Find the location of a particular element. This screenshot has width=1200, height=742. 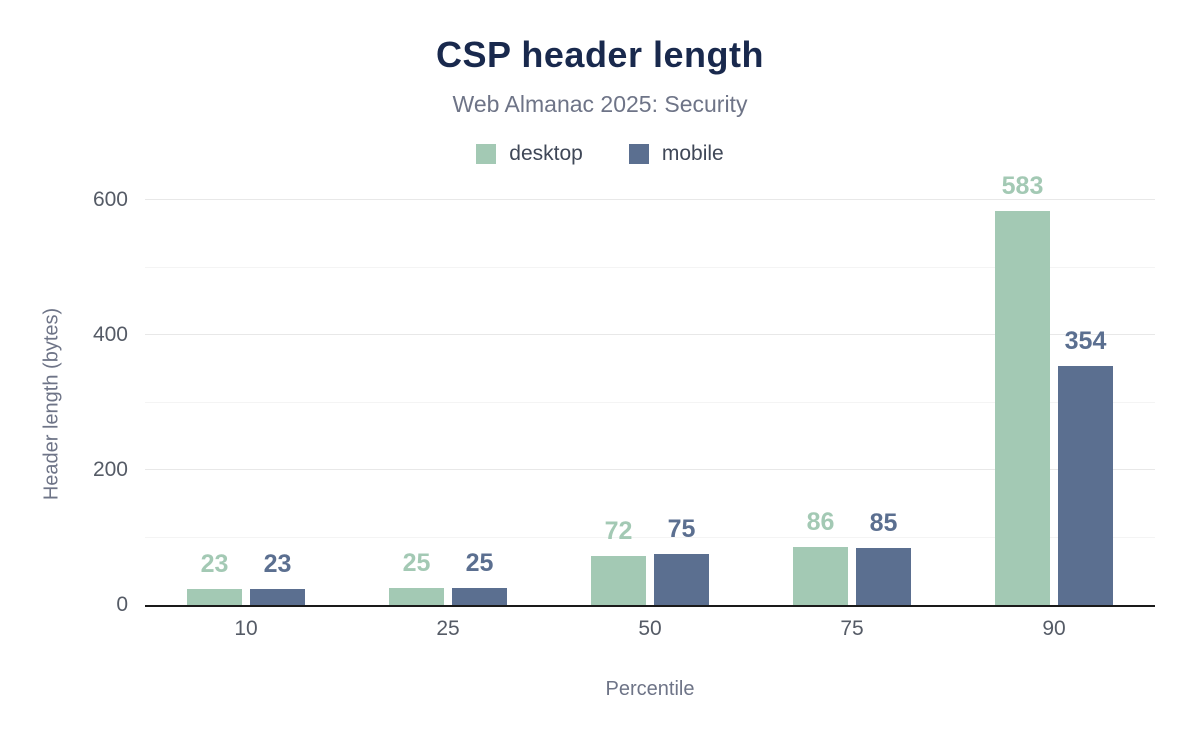

x-tick-label: 75 is located at coordinates (852, 628).